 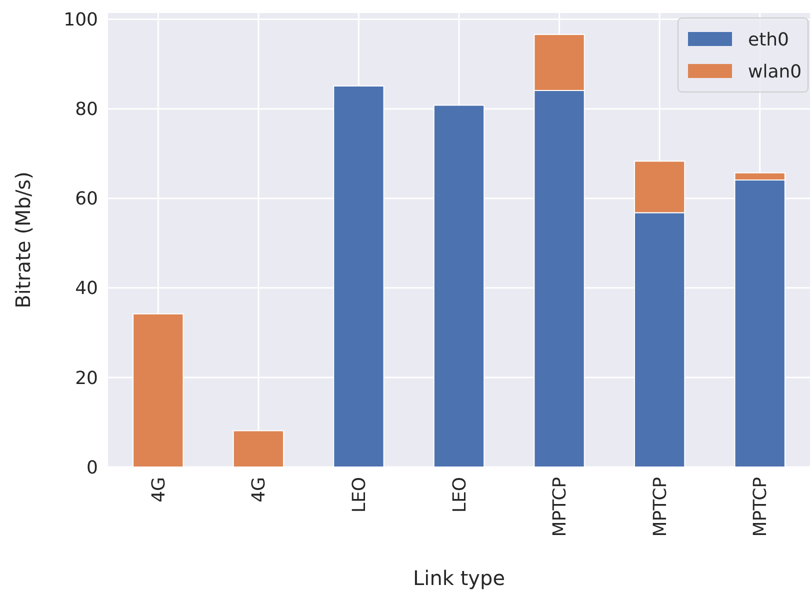 What do you see at coordinates (86, 289) in the screenshot?
I see `y-tick-label: 40` at bounding box center [86, 289].